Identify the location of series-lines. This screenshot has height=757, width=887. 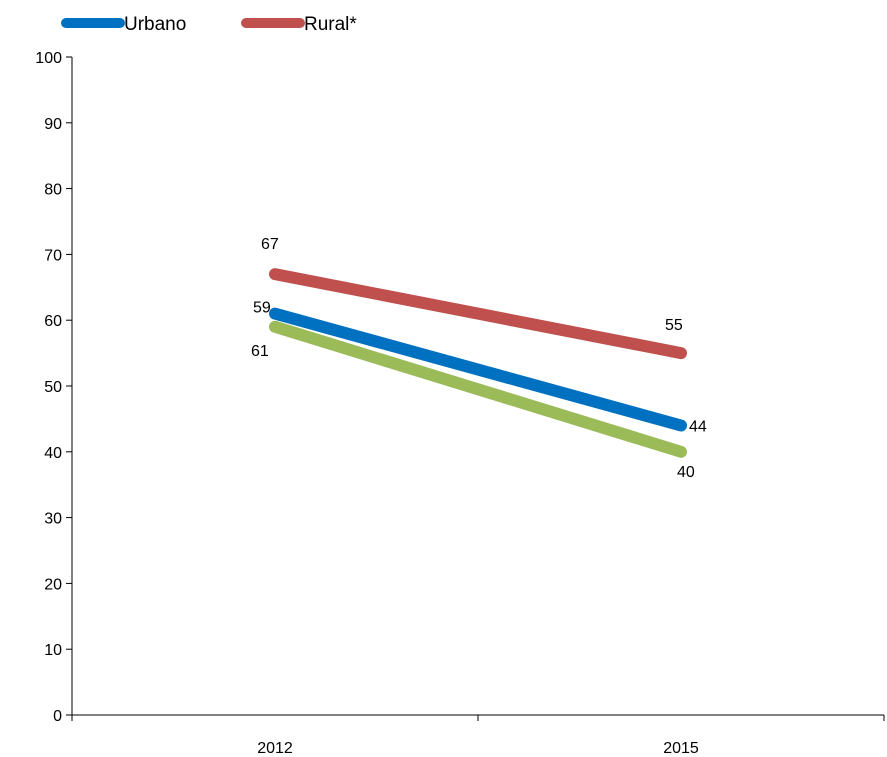
(478, 363).